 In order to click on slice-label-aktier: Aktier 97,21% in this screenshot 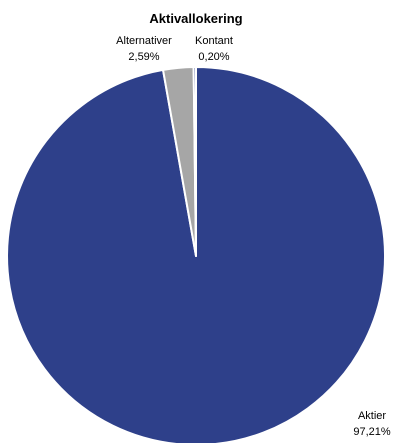, I will do `click(372, 424)`.